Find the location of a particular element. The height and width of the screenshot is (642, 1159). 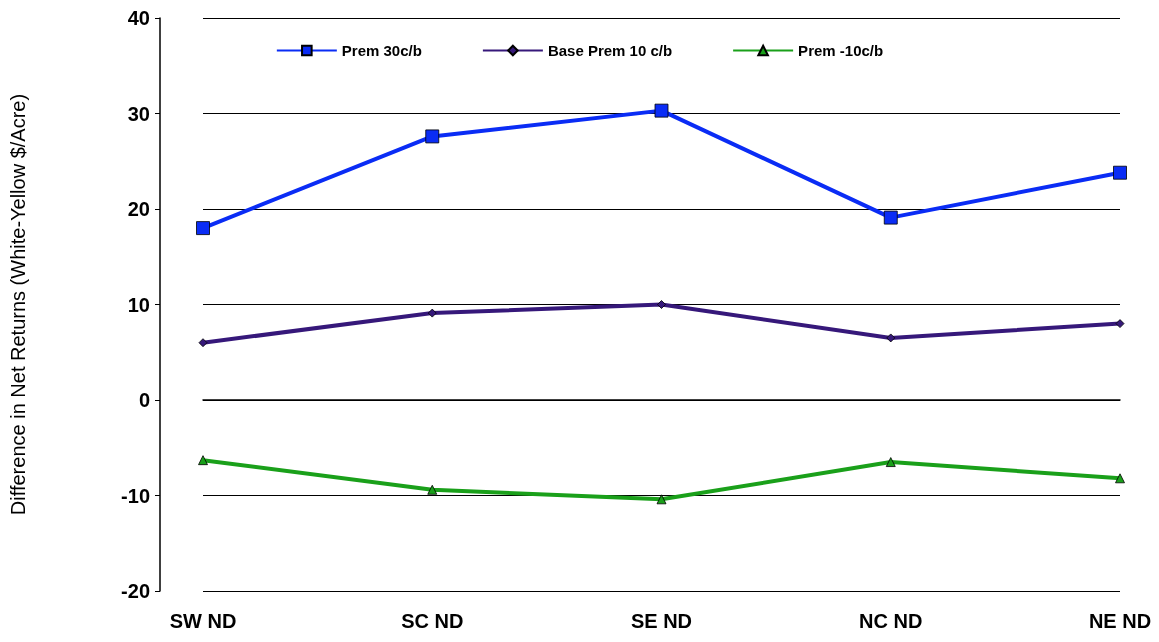

legend-label: Prem 30c/b is located at coordinates (381, 50).